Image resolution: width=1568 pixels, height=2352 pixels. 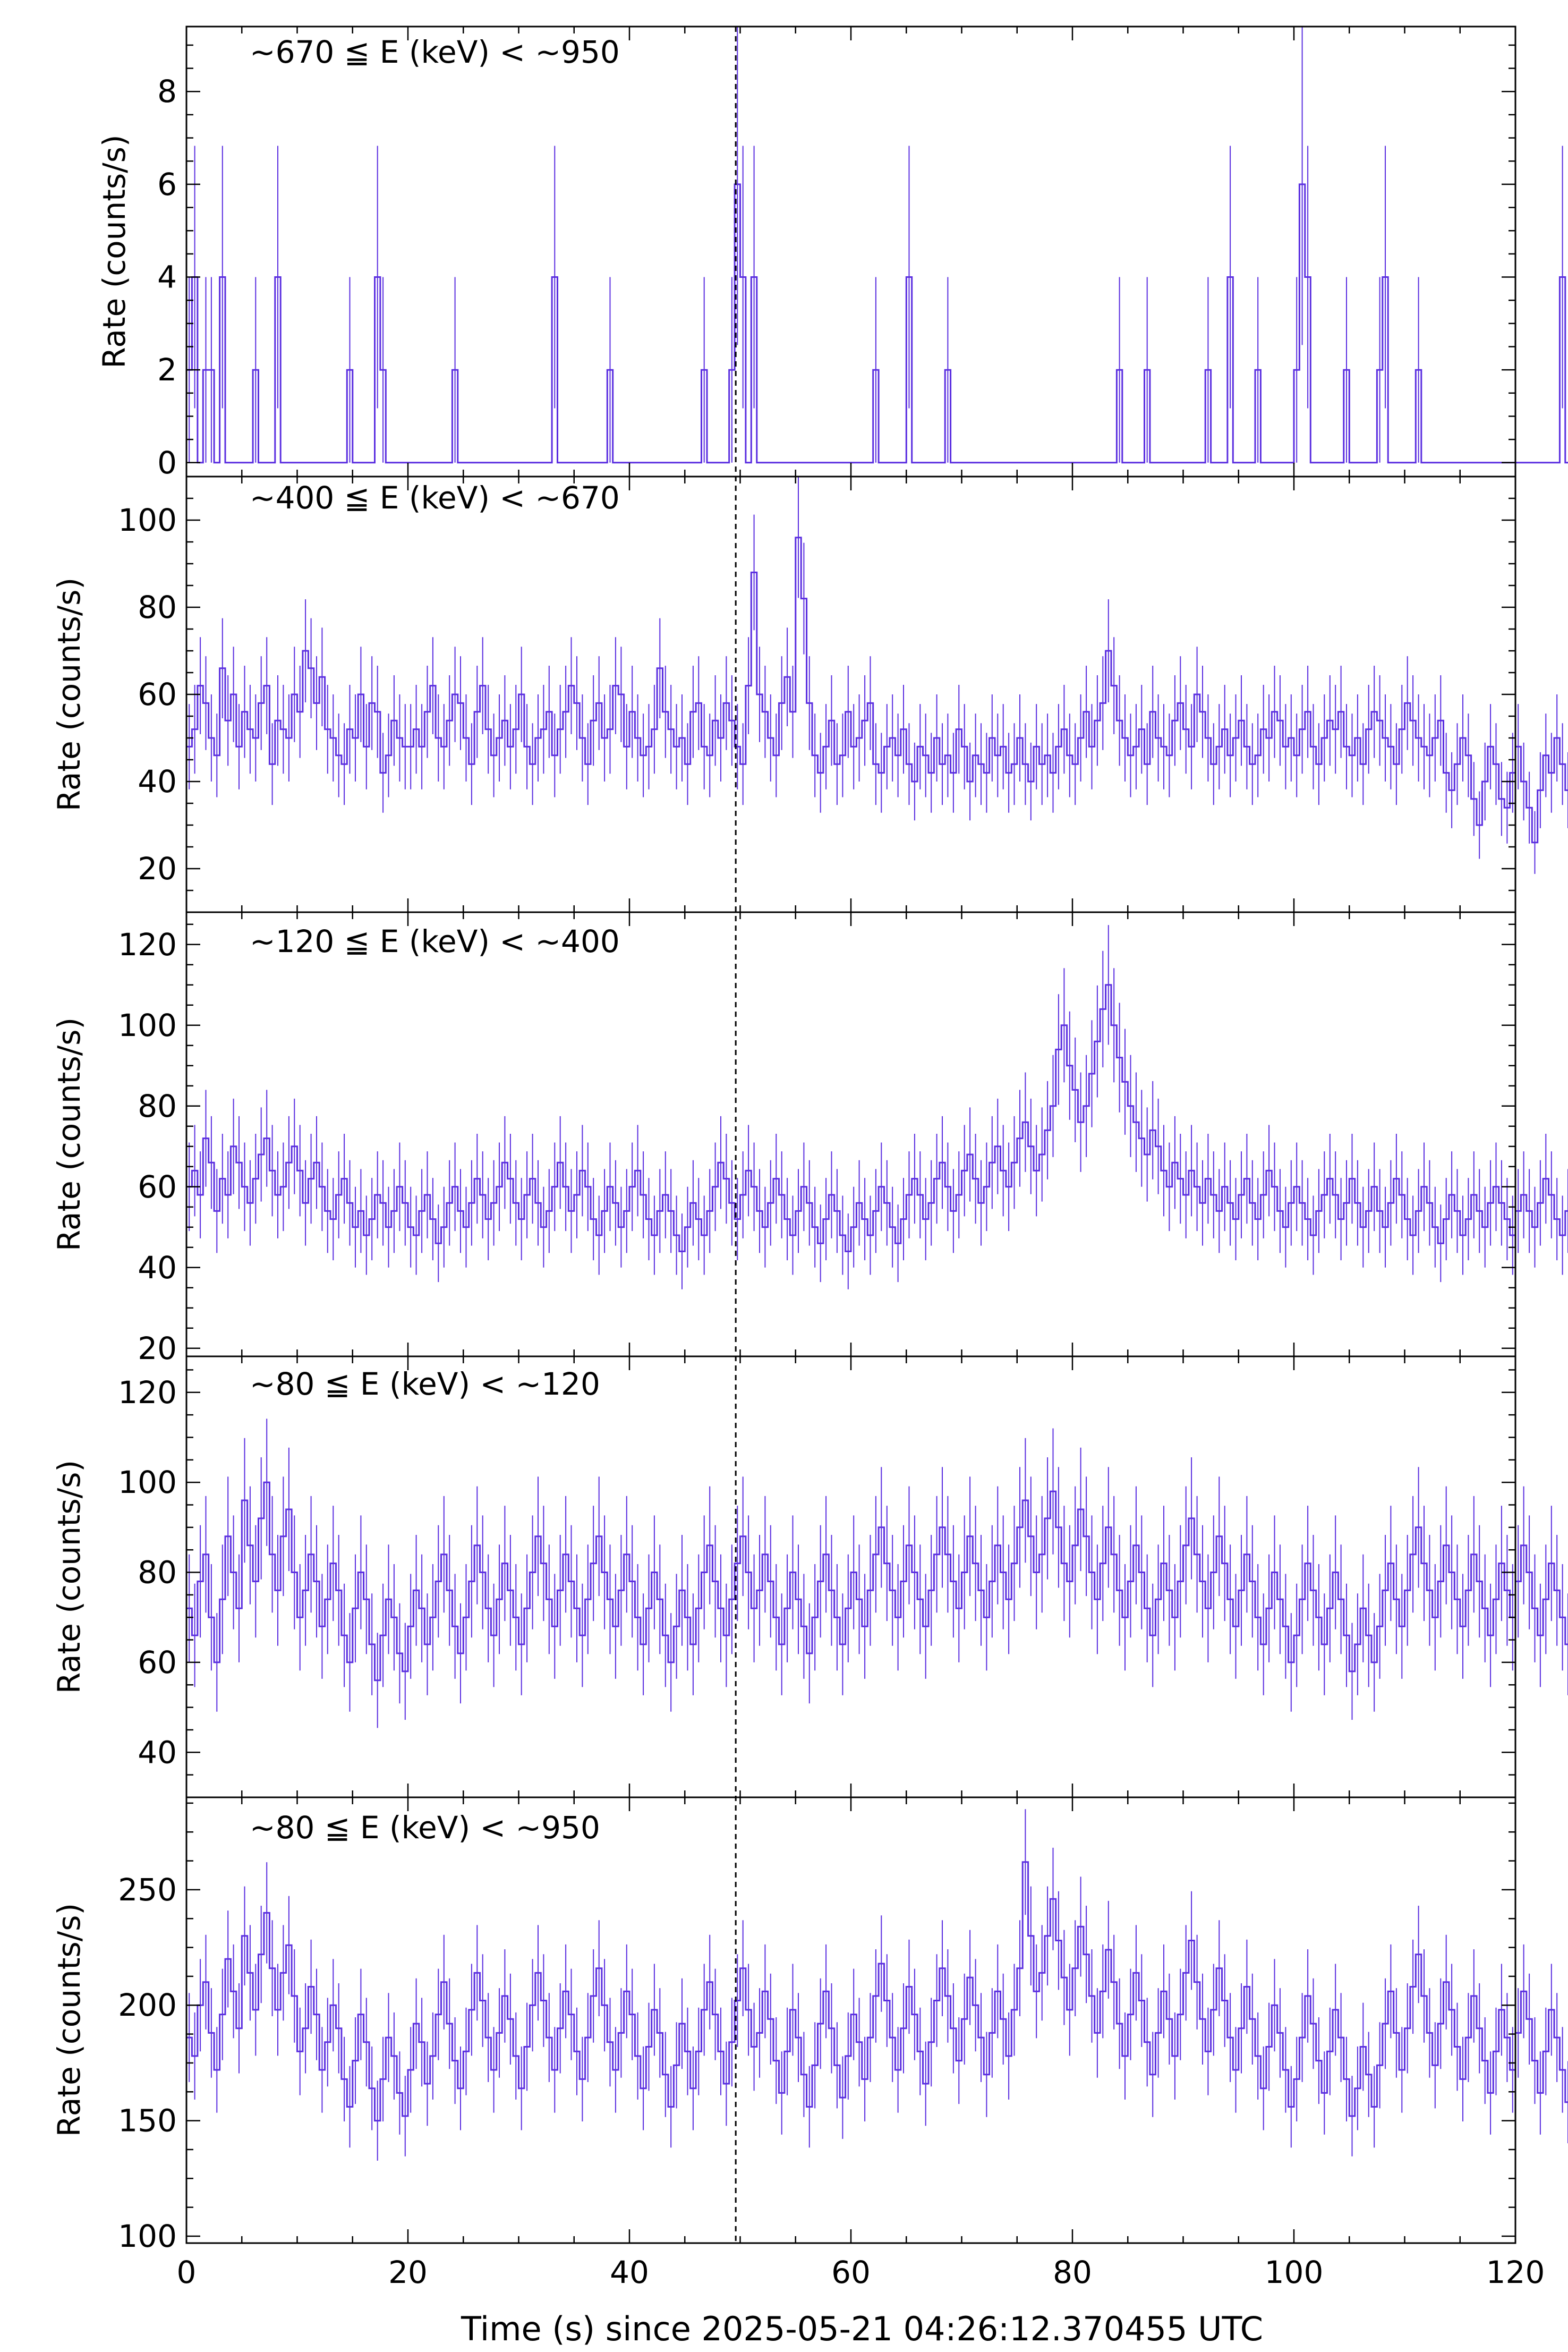 What do you see at coordinates (1072, 2272) in the screenshot?
I see `x-tick-label: 80` at bounding box center [1072, 2272].